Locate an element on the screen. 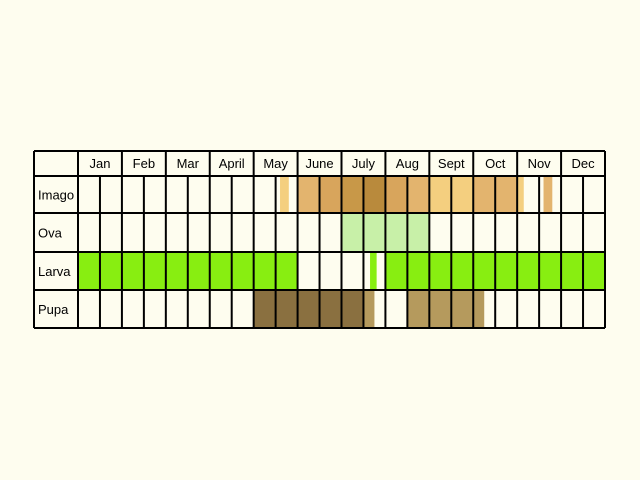 Image resolution: width=640 pixels, height=480 pixels. month-label-3: April is located at coordinates (232, 163).